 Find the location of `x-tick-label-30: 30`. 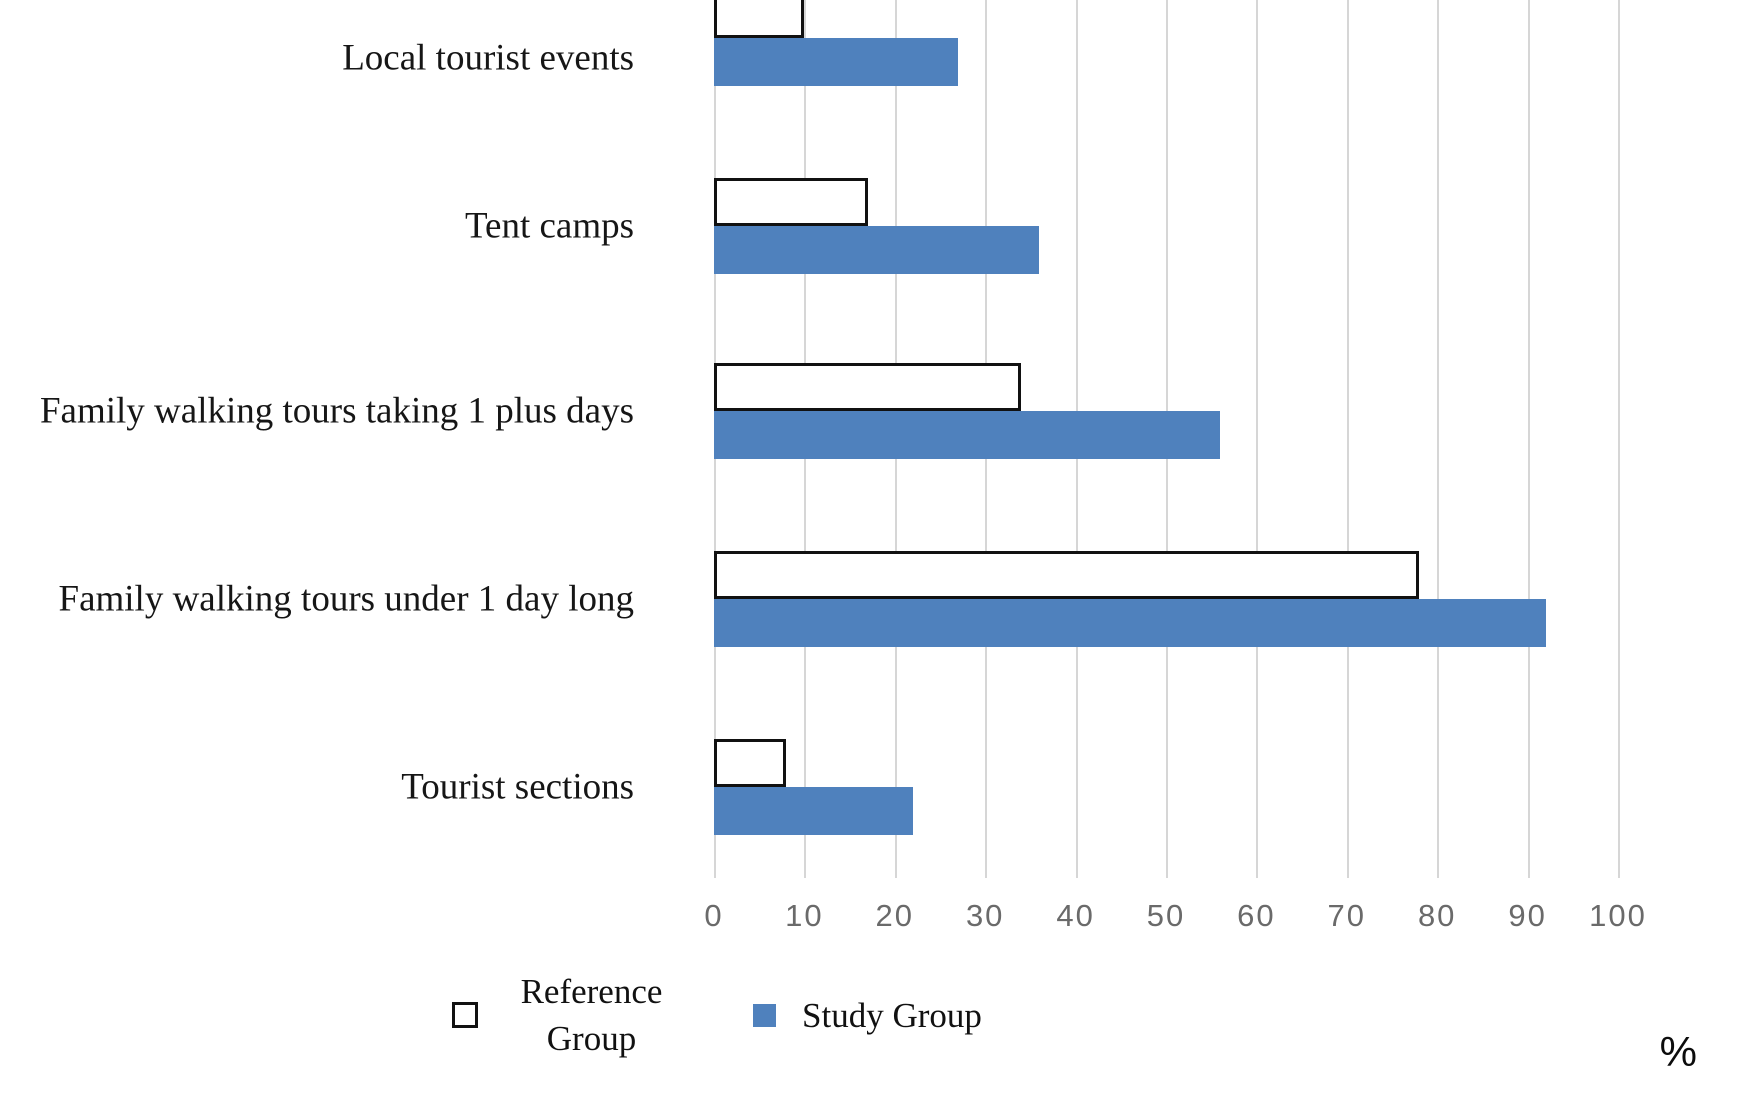

x-tick-label-30: 30 is located at coordinates (985, 915).